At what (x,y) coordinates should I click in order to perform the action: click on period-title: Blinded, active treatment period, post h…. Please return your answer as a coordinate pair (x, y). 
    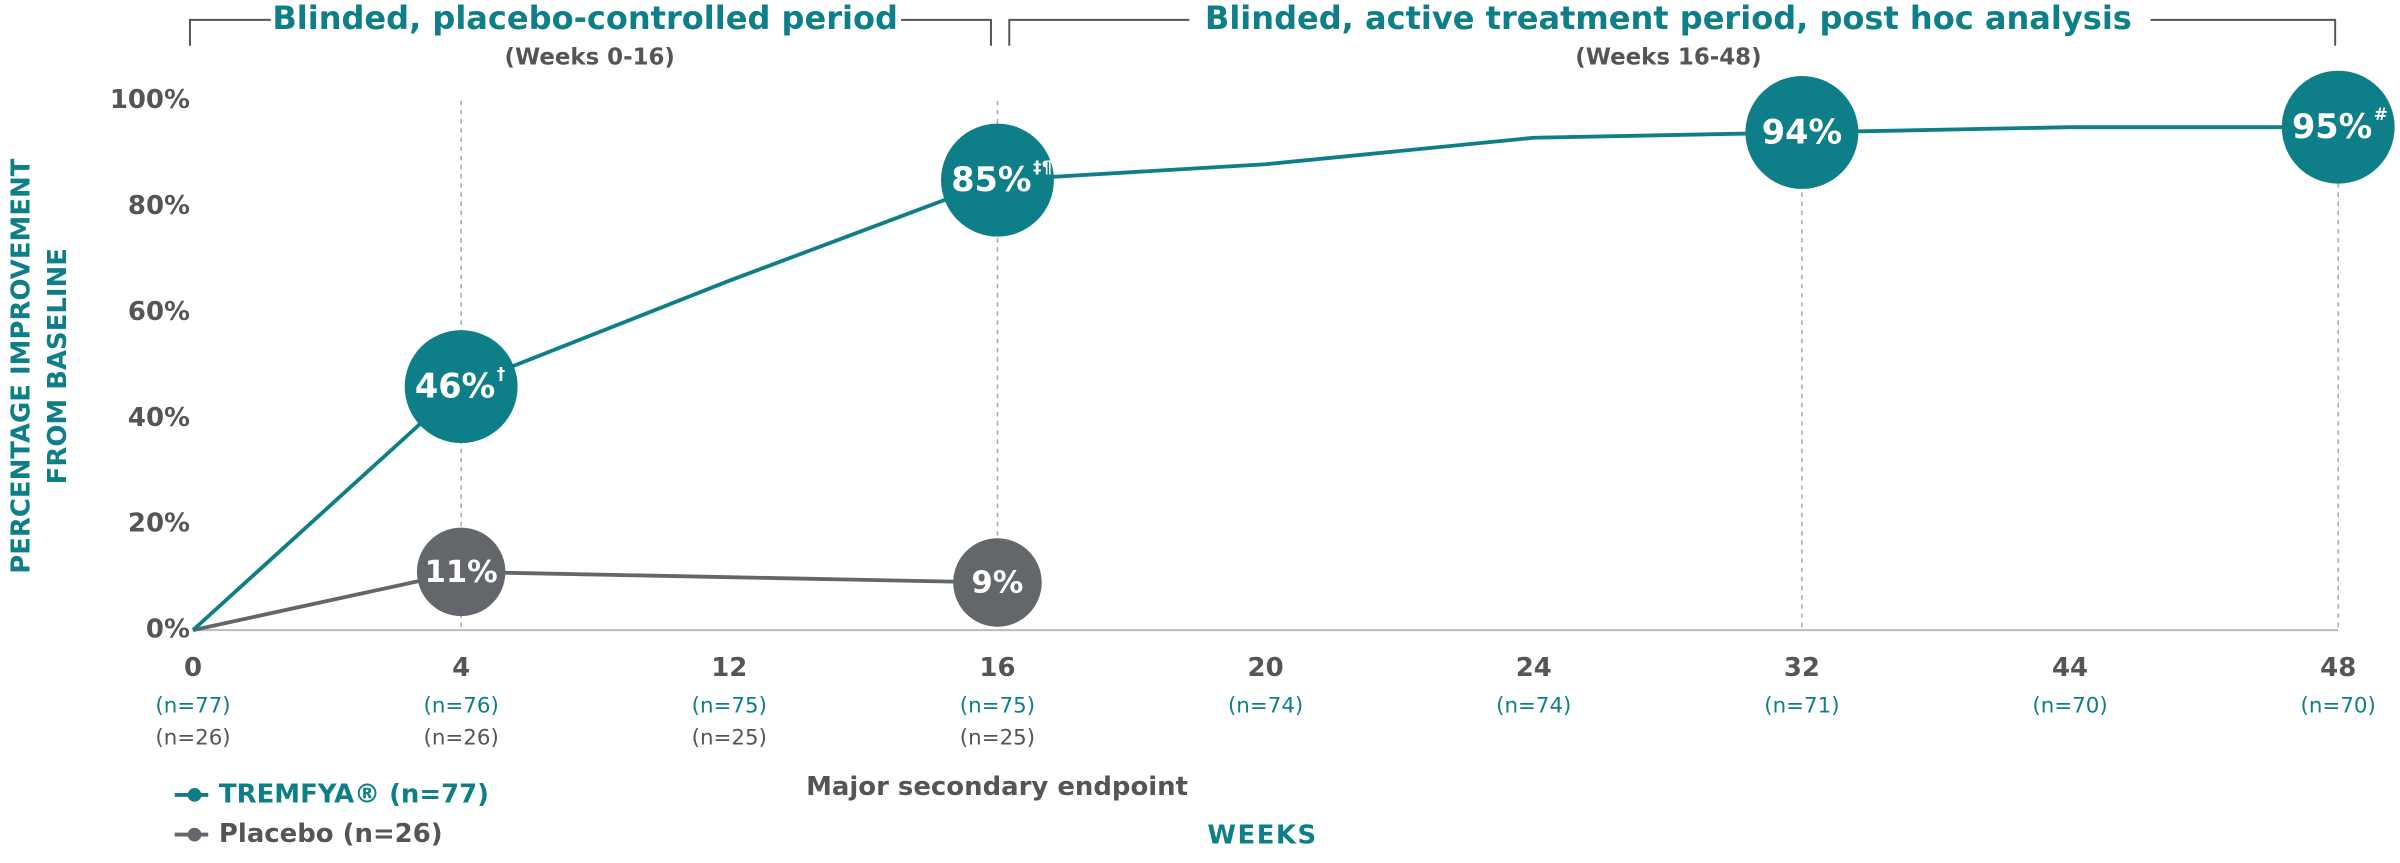
    Looking at the image, I should click on (1668, 18).